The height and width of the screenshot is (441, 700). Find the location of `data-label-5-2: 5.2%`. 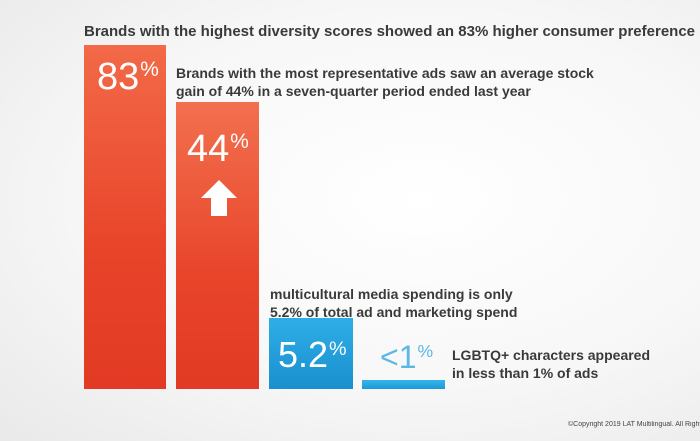

data-label-5-2: 5.2% is located at coordinates (312, 354).